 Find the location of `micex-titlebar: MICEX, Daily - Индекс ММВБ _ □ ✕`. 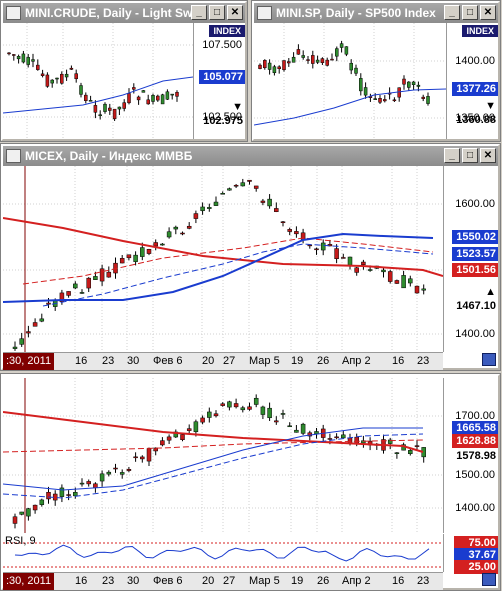

micex-titlebar: MICEX, Daily - Индекс ММВБ _ □ ✕ is located at coordinates (250, 156).